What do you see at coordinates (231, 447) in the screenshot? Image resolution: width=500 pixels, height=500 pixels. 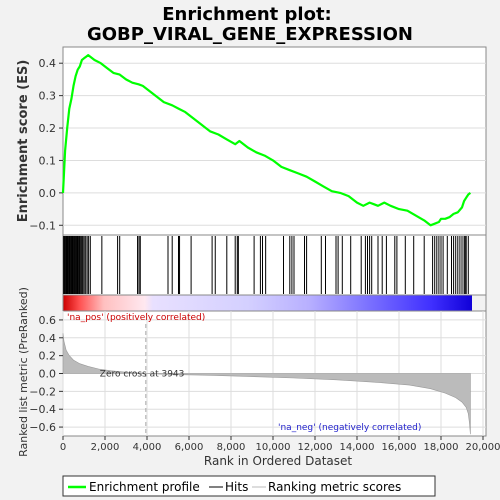 I see `metric-x-tick-label: 8,000` at bounding box center [231, 447].